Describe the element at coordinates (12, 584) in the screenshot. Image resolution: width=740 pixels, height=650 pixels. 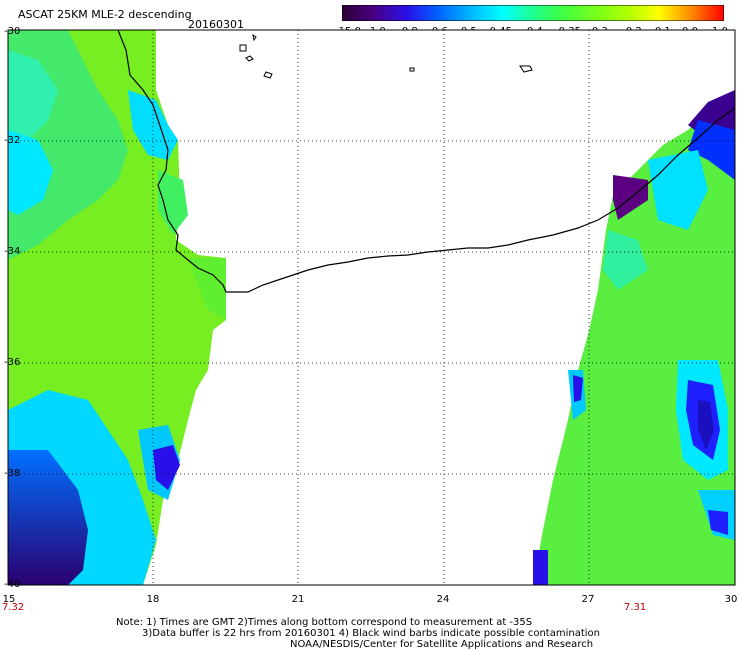
I see `lat-label: -40` at that location.